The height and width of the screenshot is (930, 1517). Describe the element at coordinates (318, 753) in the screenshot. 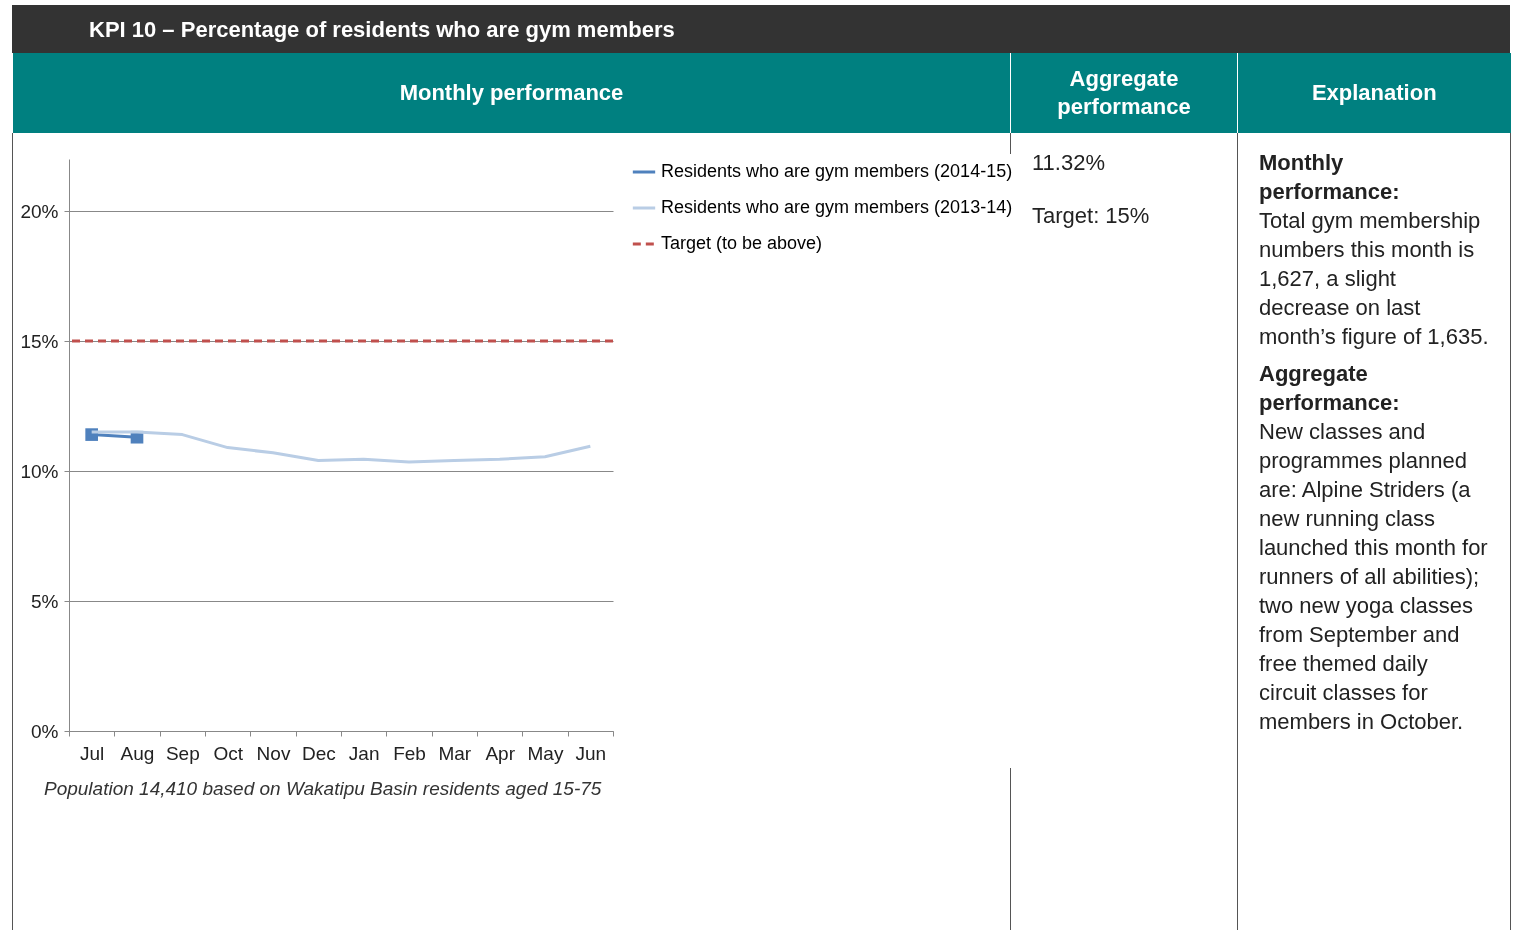

I see `x-tick-label: Dec` at that location.